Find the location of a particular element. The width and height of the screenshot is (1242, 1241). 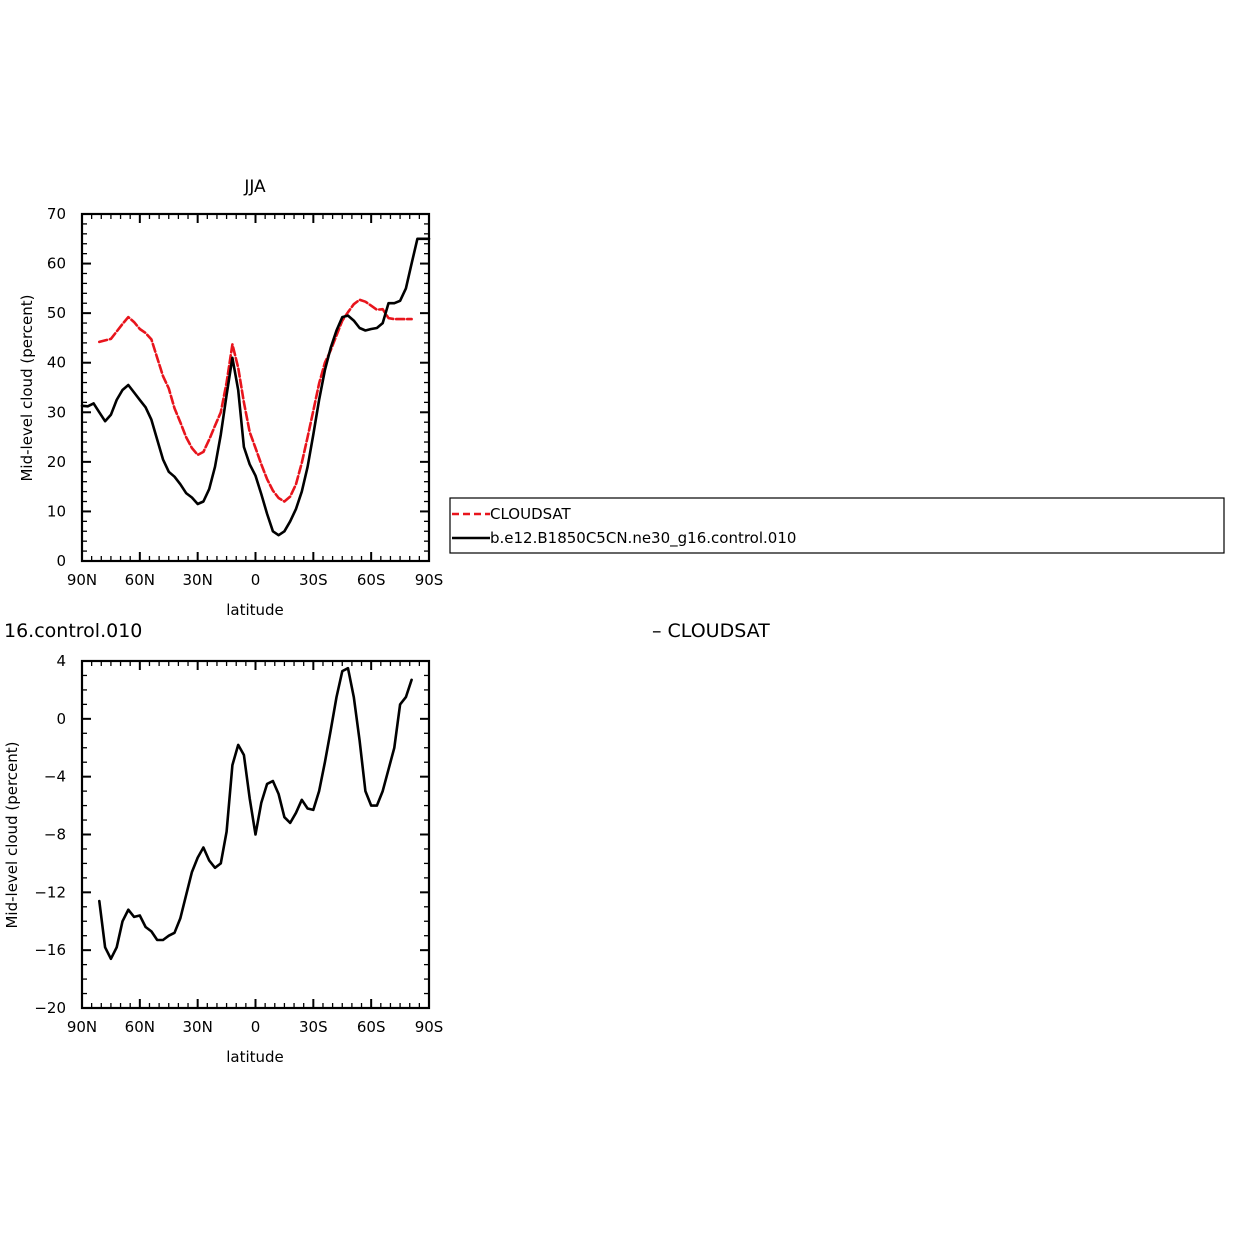

top-y-tick-label: 40 is located at coordinates (56, 363).